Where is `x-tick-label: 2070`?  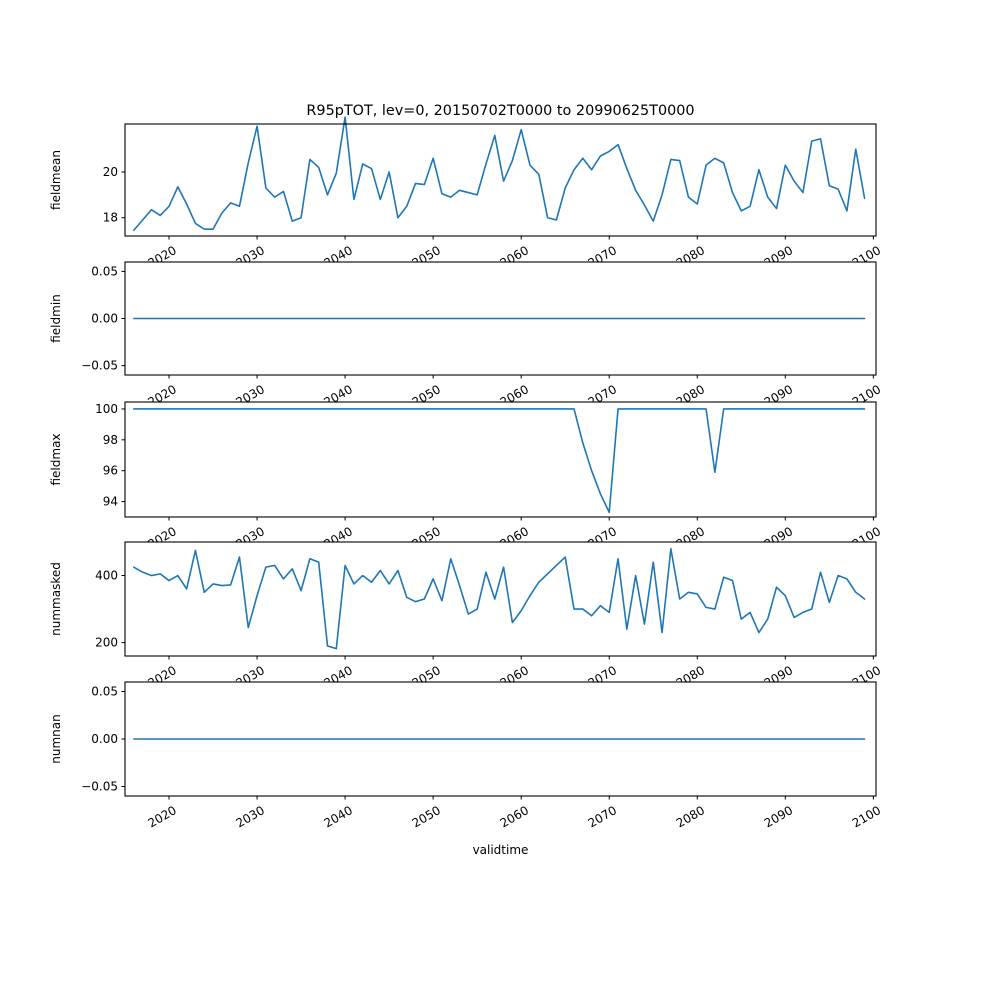 x-tick-label: 2070 is located at coordinates (602, 816).